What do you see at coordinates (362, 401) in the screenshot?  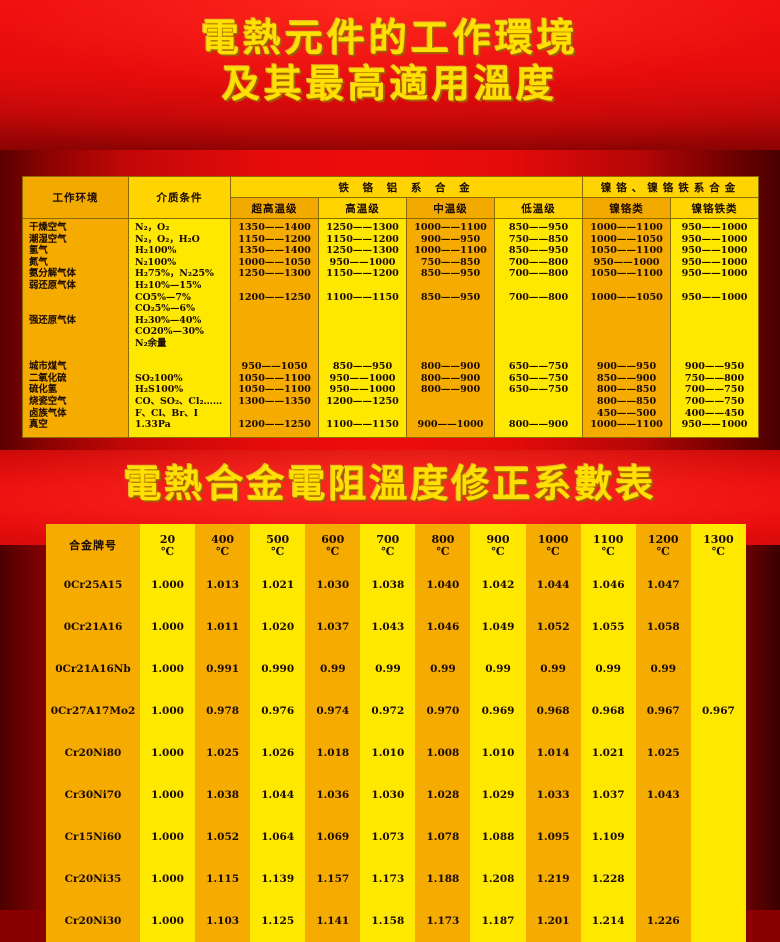 I see `value-line-1-15: 1200——1250` at bounding box center [362, 401].